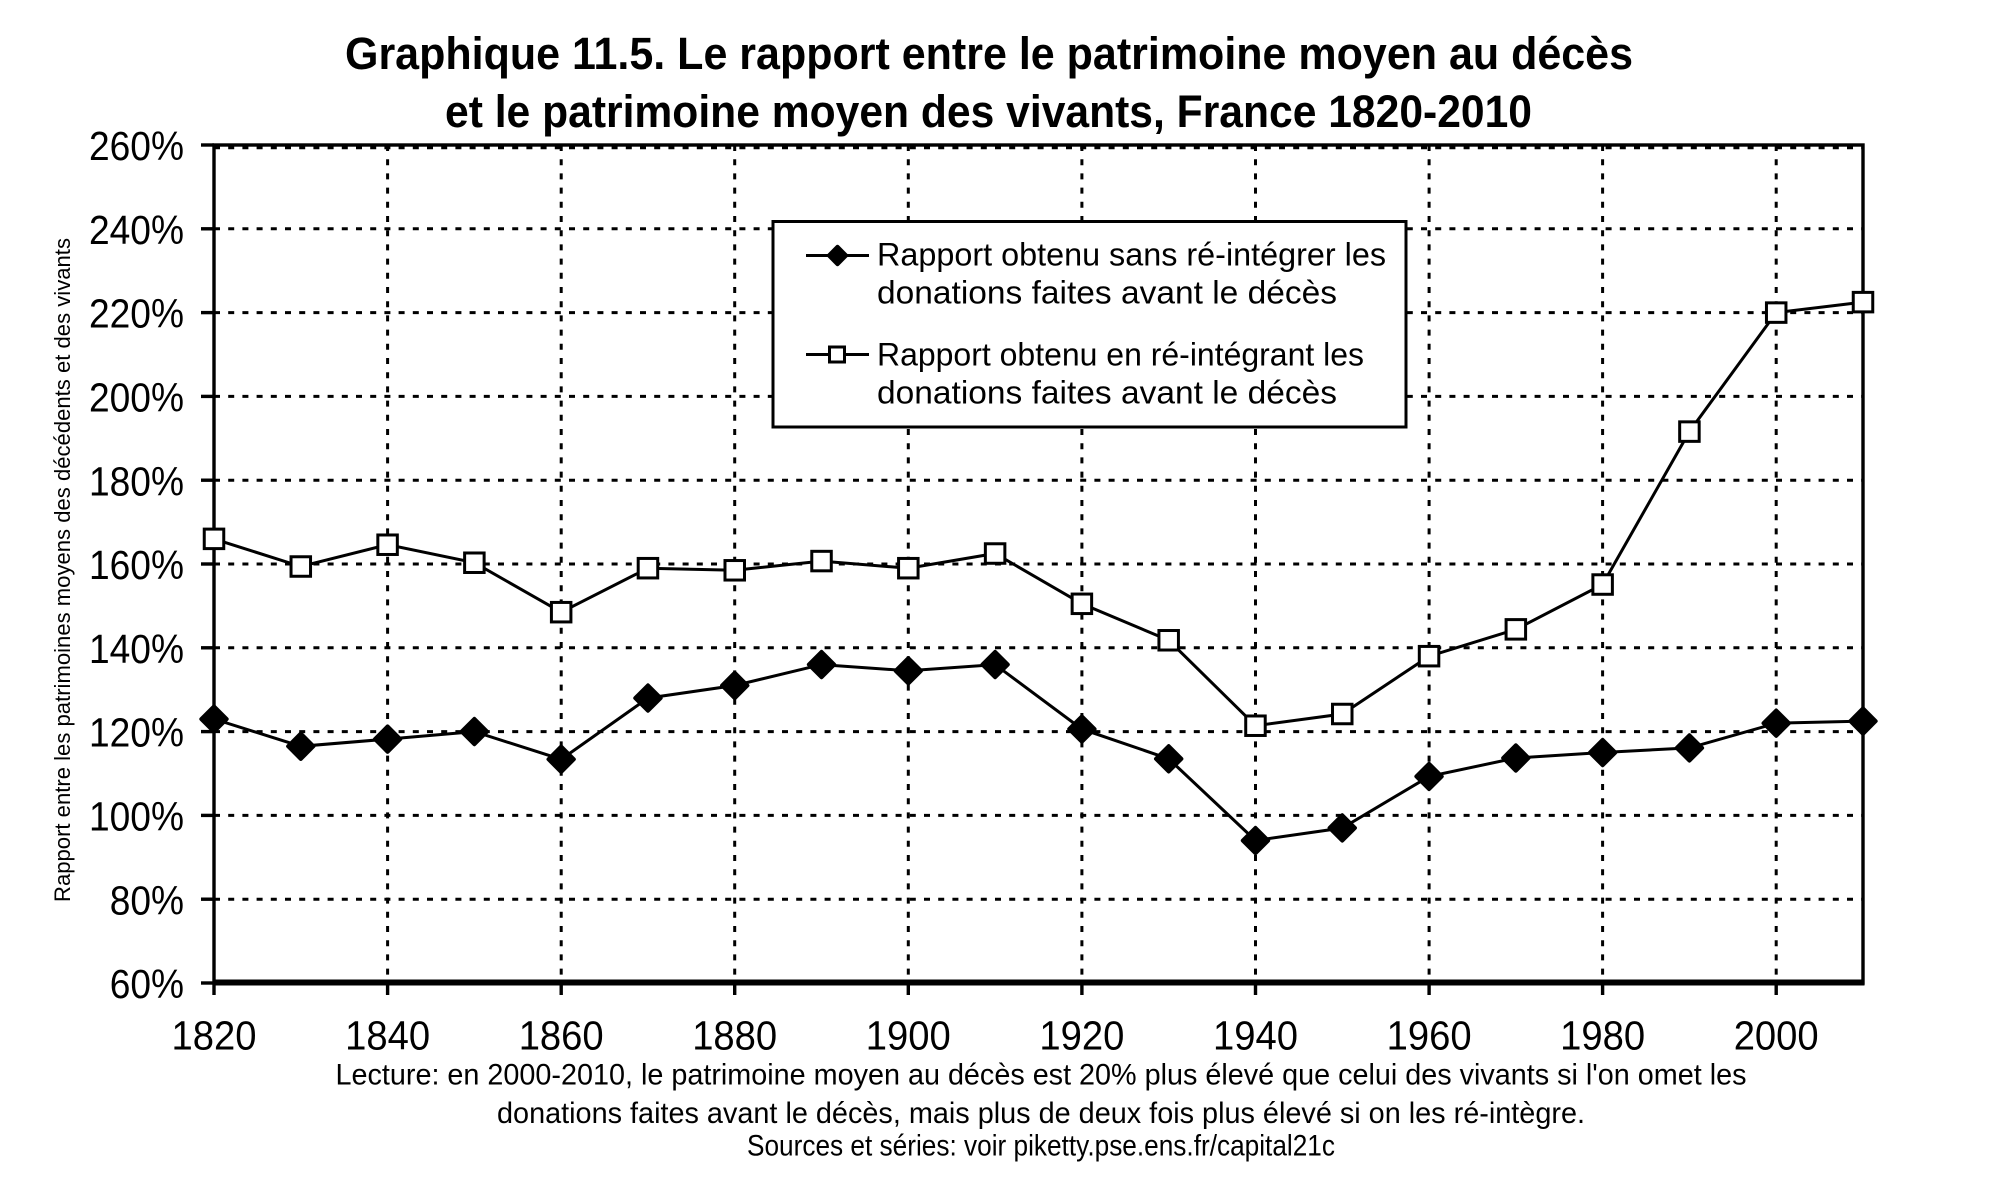  Describe the element at coordinates (561, 1036) in the screenshot. I see `svg-text: 1860` at that location.